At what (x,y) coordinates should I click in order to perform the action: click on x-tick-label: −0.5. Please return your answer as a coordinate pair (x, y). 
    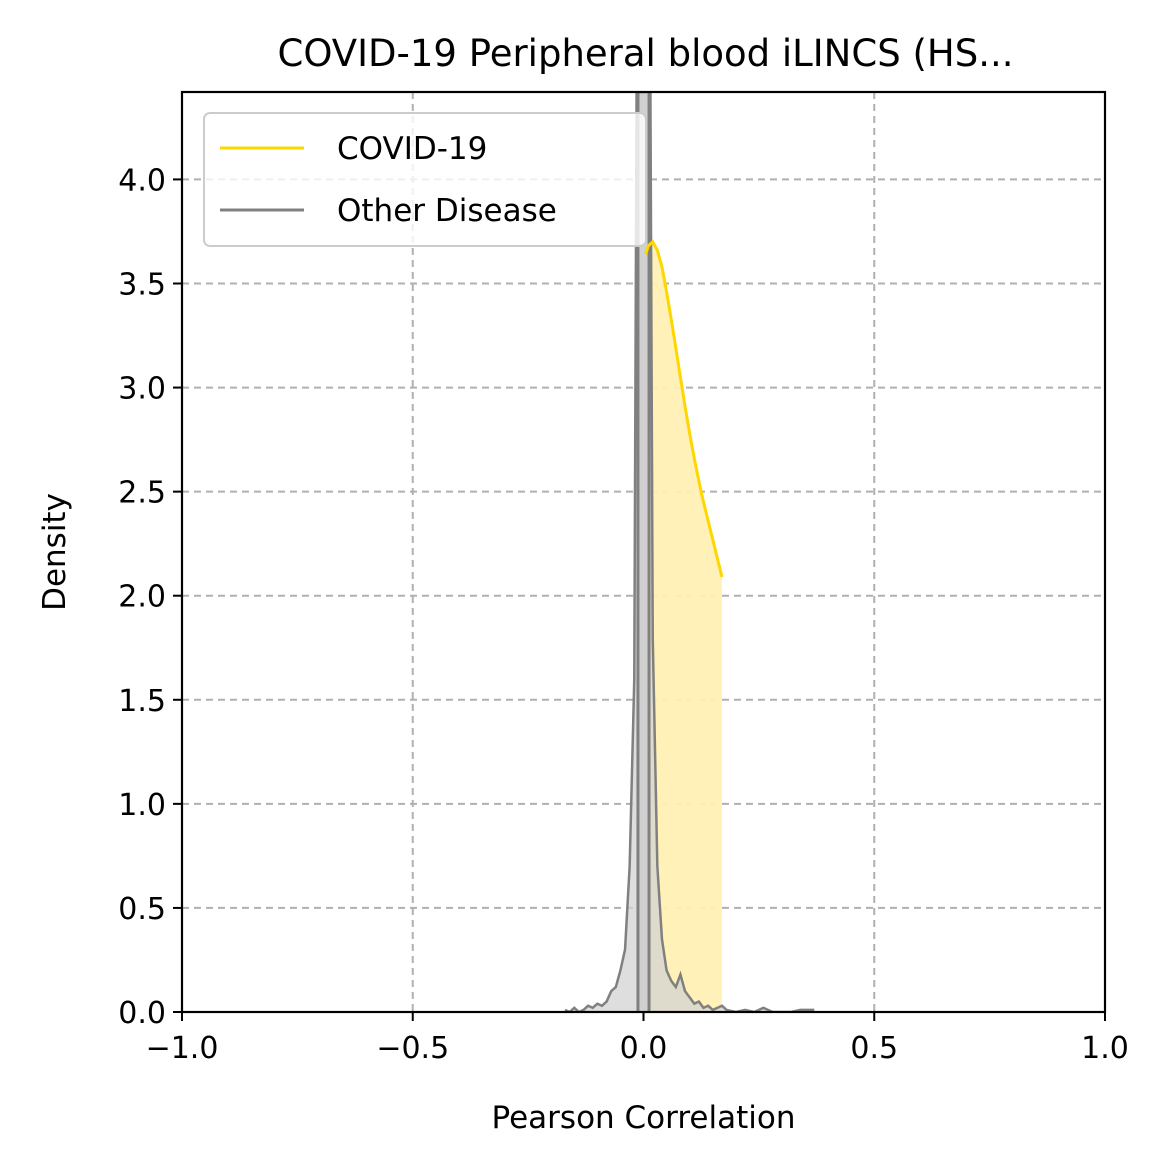
    Looking at the image, I should click on (412, 1048).